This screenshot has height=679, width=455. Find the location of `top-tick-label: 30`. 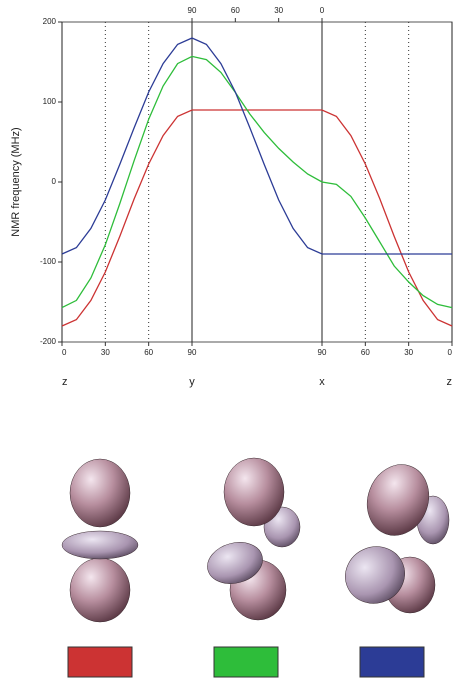

top-tick-label: 30 is located at coordinates (278, 10).